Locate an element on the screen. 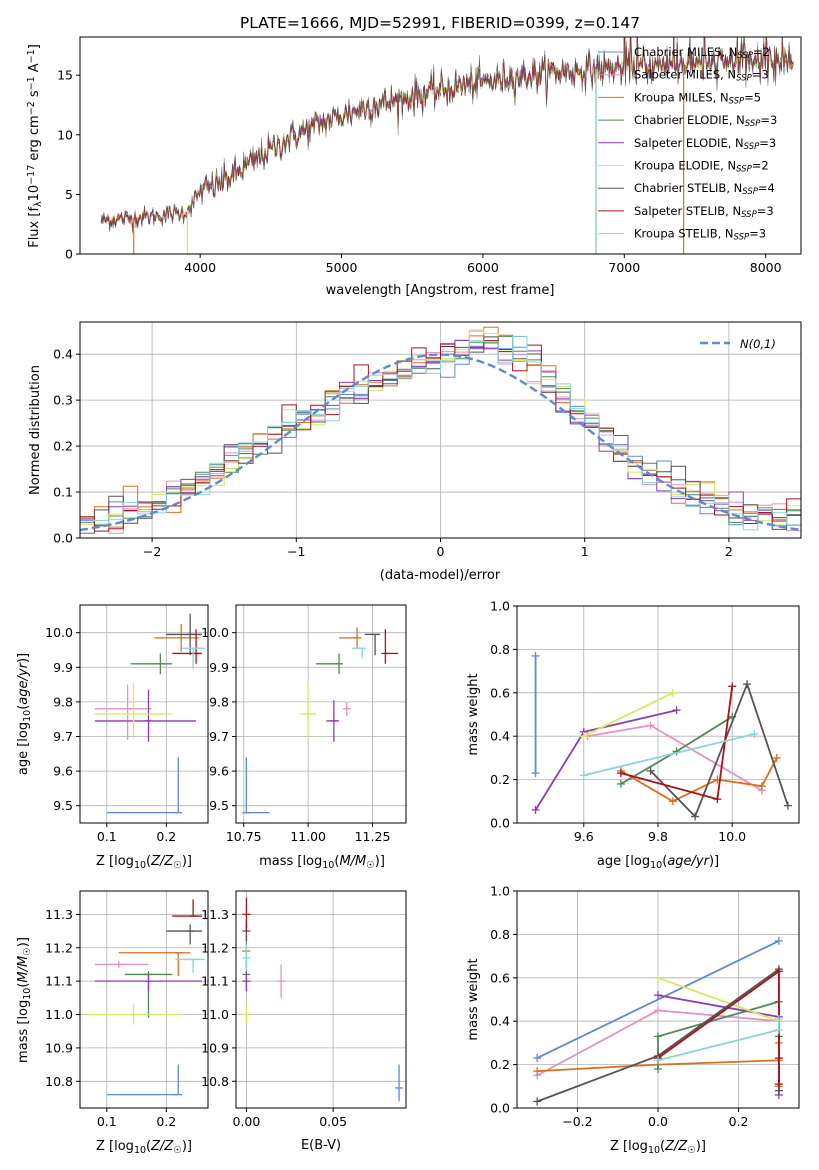  legend-label-base: Kroupa ELODIE, N is located at coordinates (685, 166).